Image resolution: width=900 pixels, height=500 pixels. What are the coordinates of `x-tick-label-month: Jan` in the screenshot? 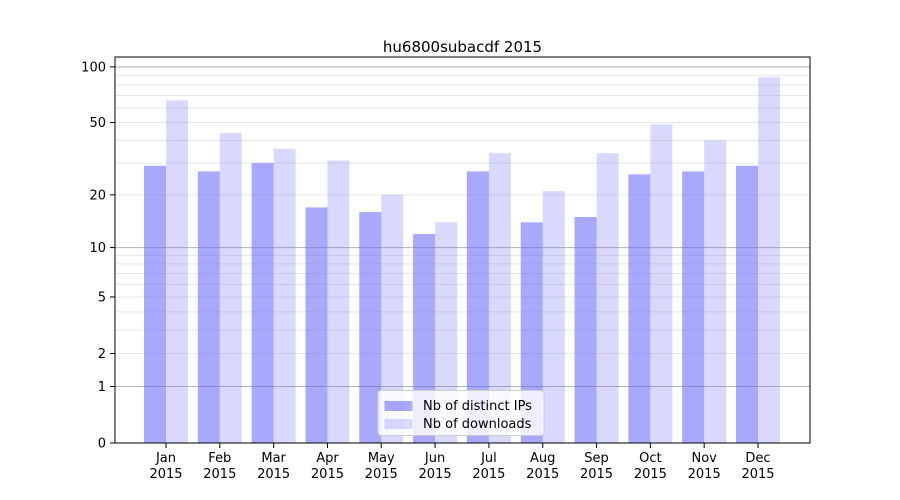 It's located at (165, 458).